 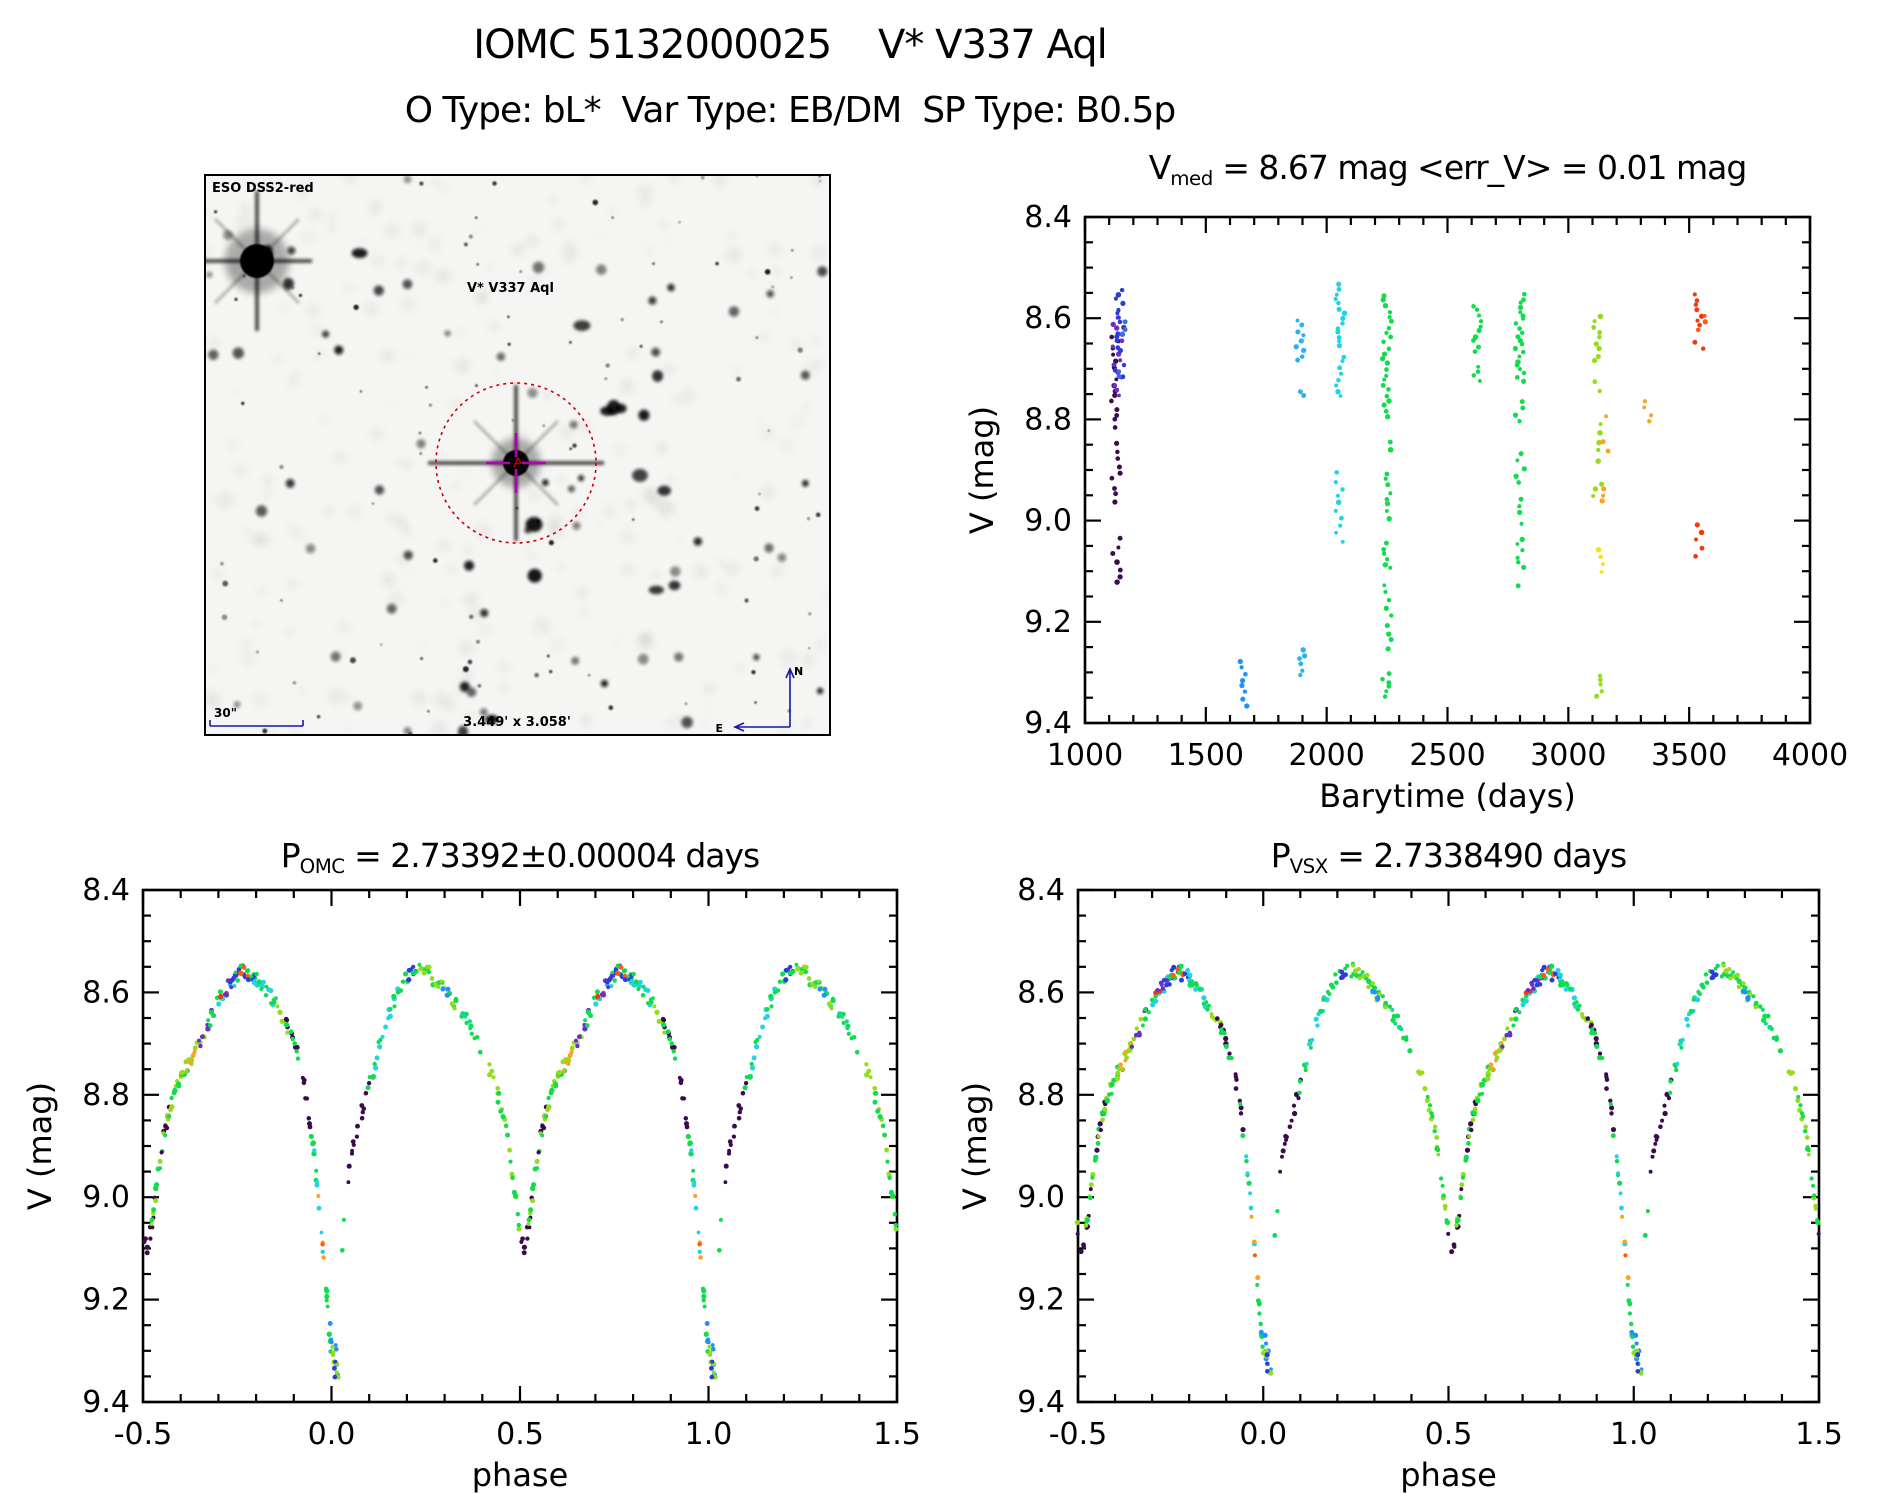 What do you see at coordinates (1448, 1475) in the screenshot?
I see `phase-vsx-plot-xaxis-label: phase` at bounding box center [1448, 1475].